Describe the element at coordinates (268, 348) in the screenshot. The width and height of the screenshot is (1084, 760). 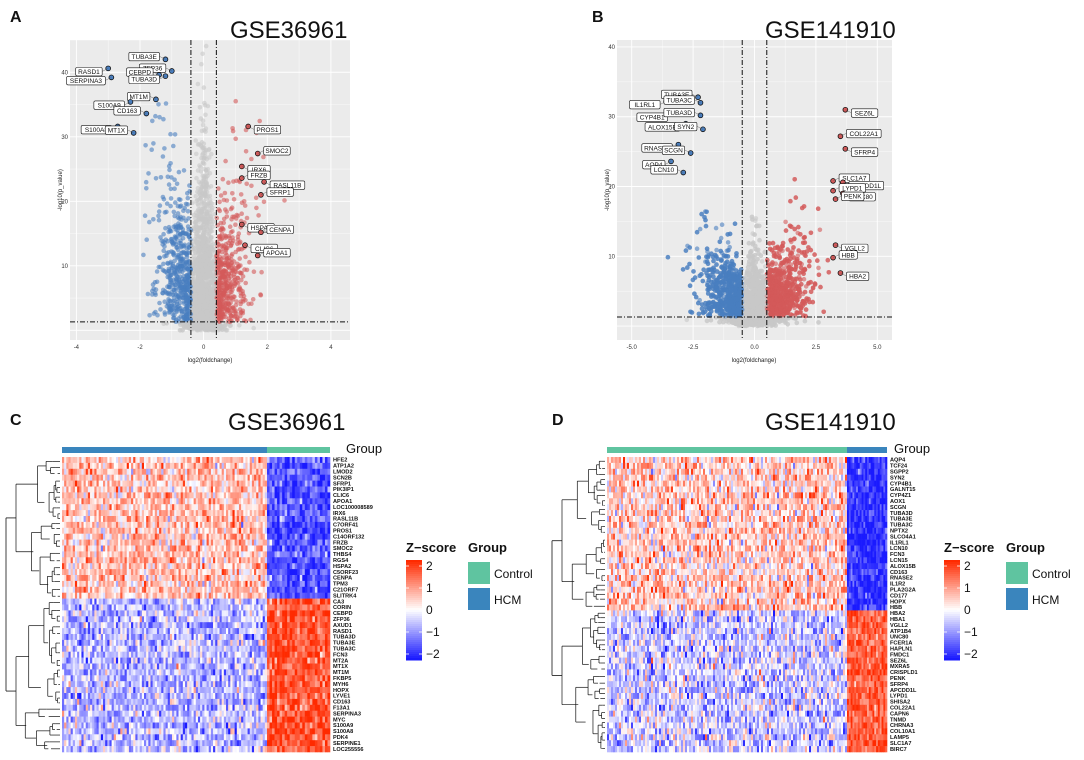
I see `x-tick-label: 2` at that location.